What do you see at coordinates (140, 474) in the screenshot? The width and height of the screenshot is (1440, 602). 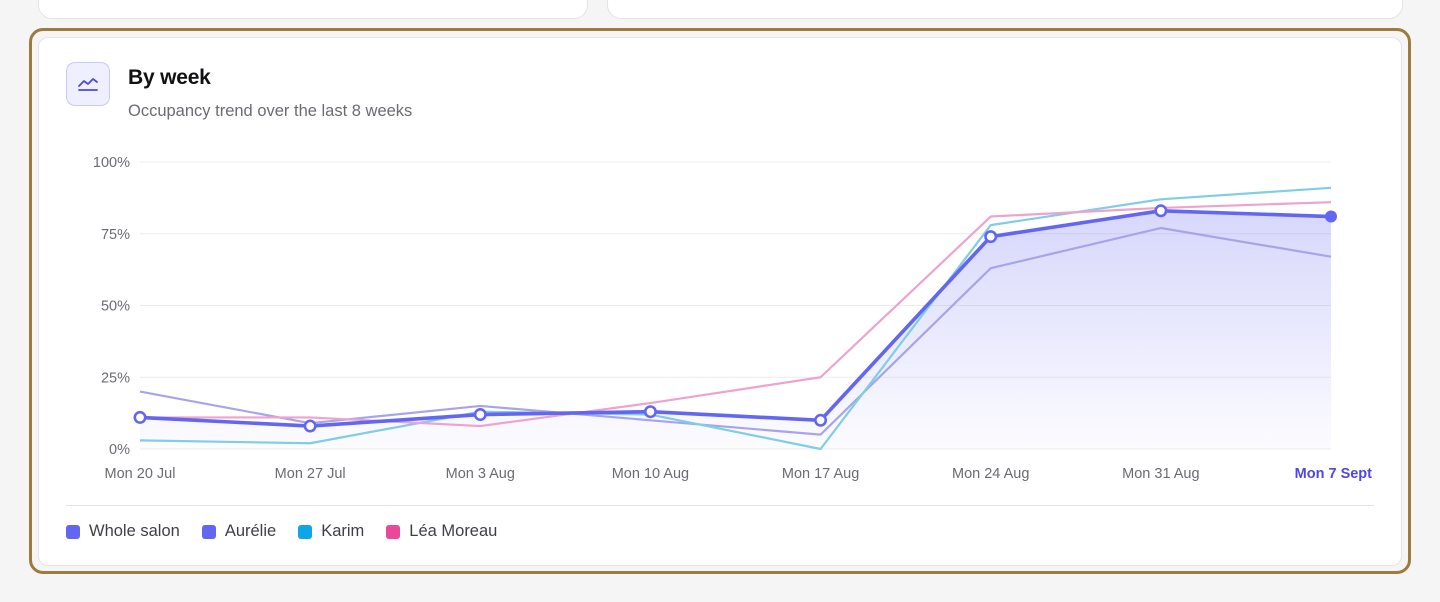 I see `x-tick-label: Mon 20 Jul` at bounding box center [140, 474].